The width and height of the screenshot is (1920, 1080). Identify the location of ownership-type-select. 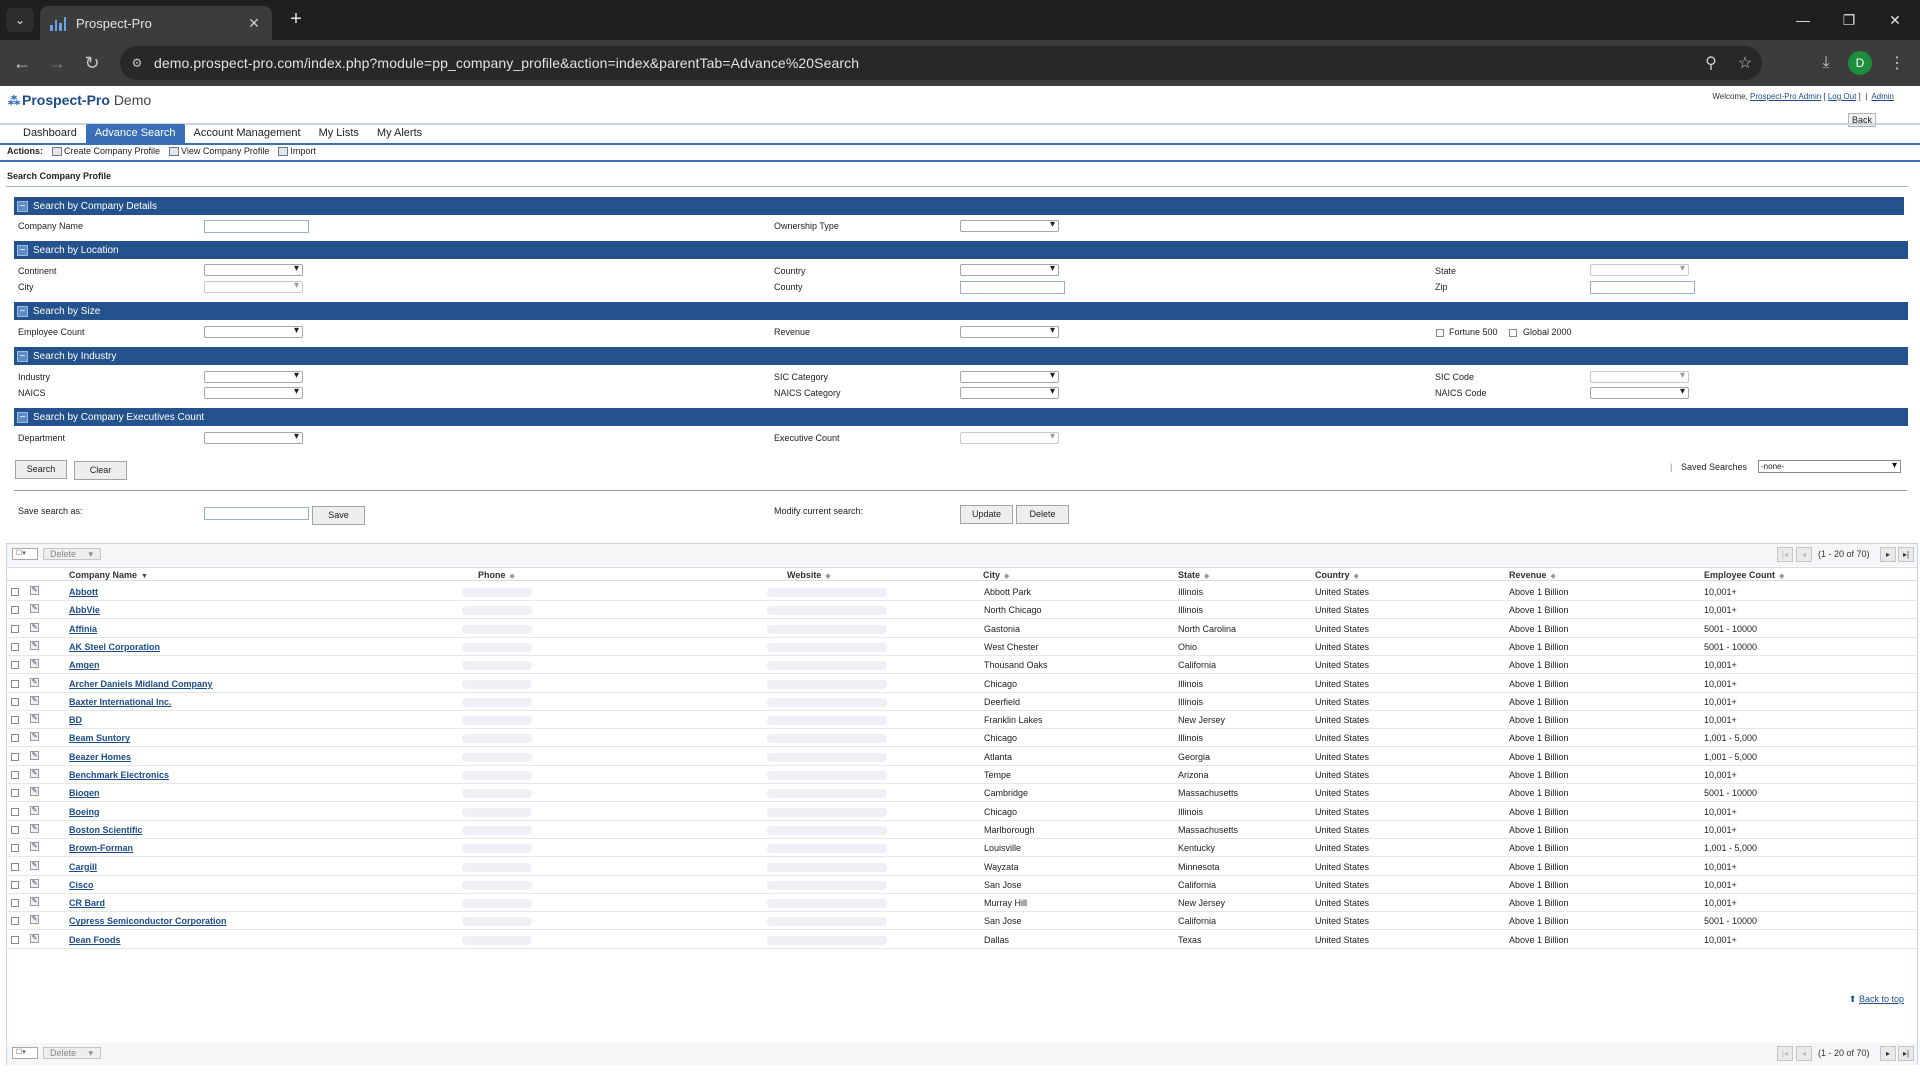
(1009, 225).